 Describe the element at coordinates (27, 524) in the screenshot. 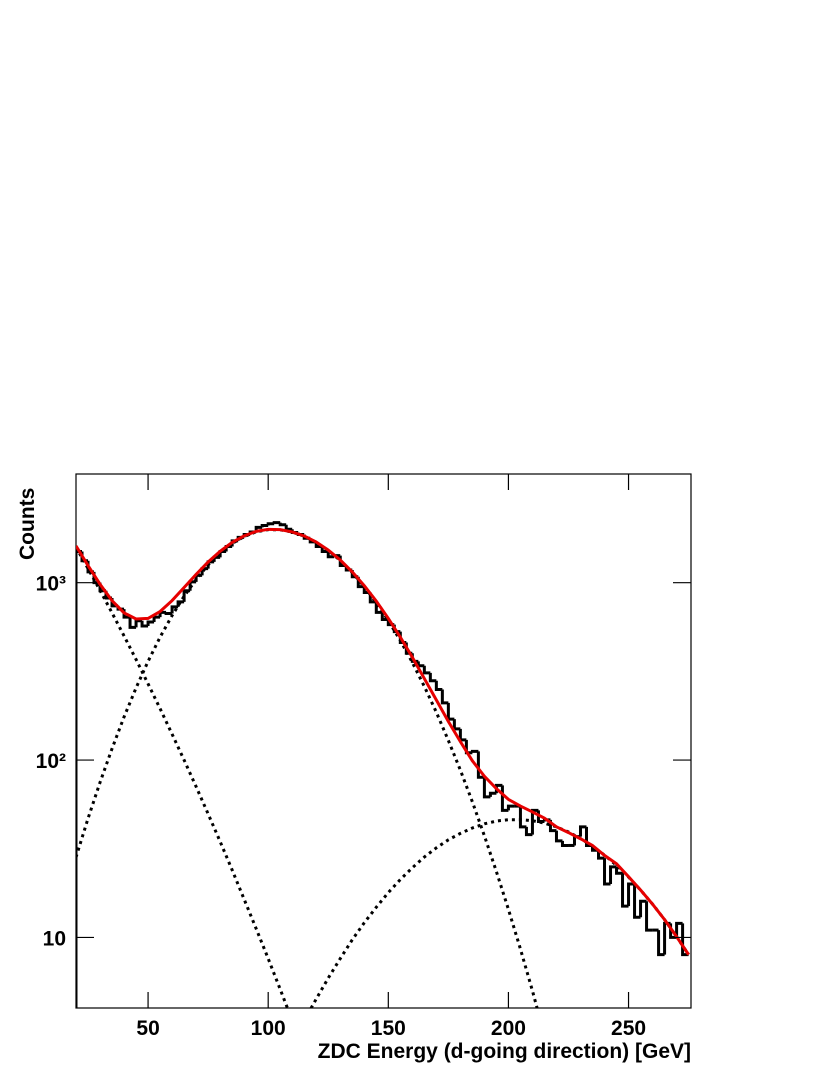

I see `y-axis-title: Counts` at that location.